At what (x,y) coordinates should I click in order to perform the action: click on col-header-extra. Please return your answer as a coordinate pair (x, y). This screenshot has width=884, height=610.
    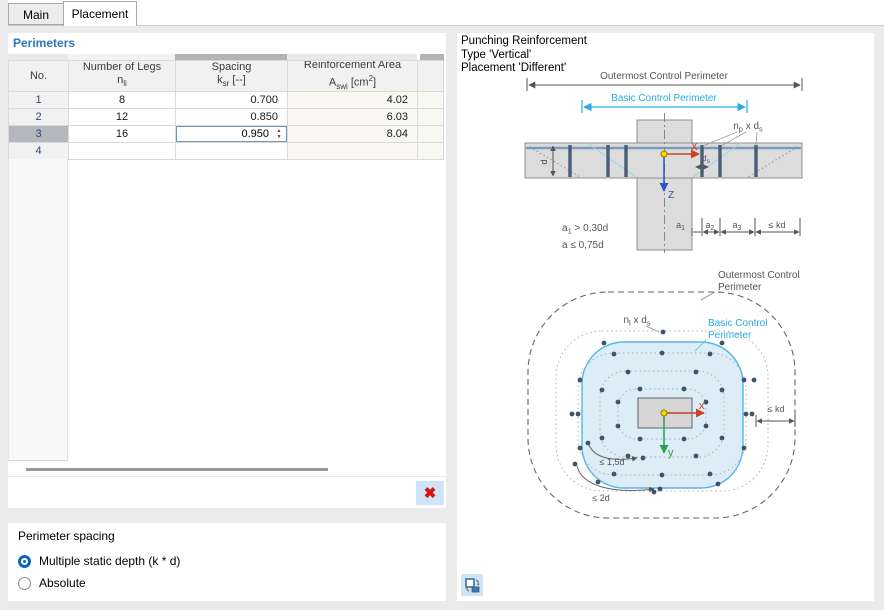
    Looking at the image, I should click on (431, 76).